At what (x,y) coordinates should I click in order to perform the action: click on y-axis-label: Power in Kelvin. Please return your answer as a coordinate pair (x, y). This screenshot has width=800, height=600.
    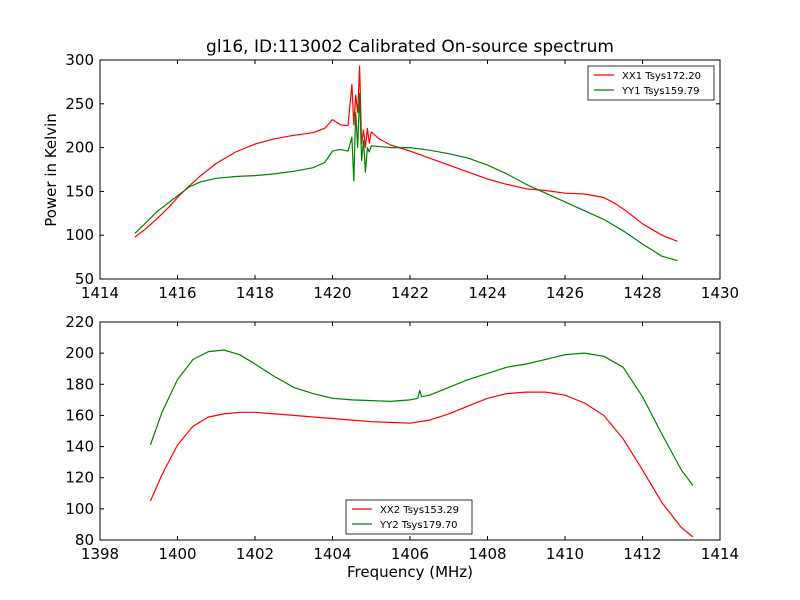
    Looking at the image, I should click on (51, 170).